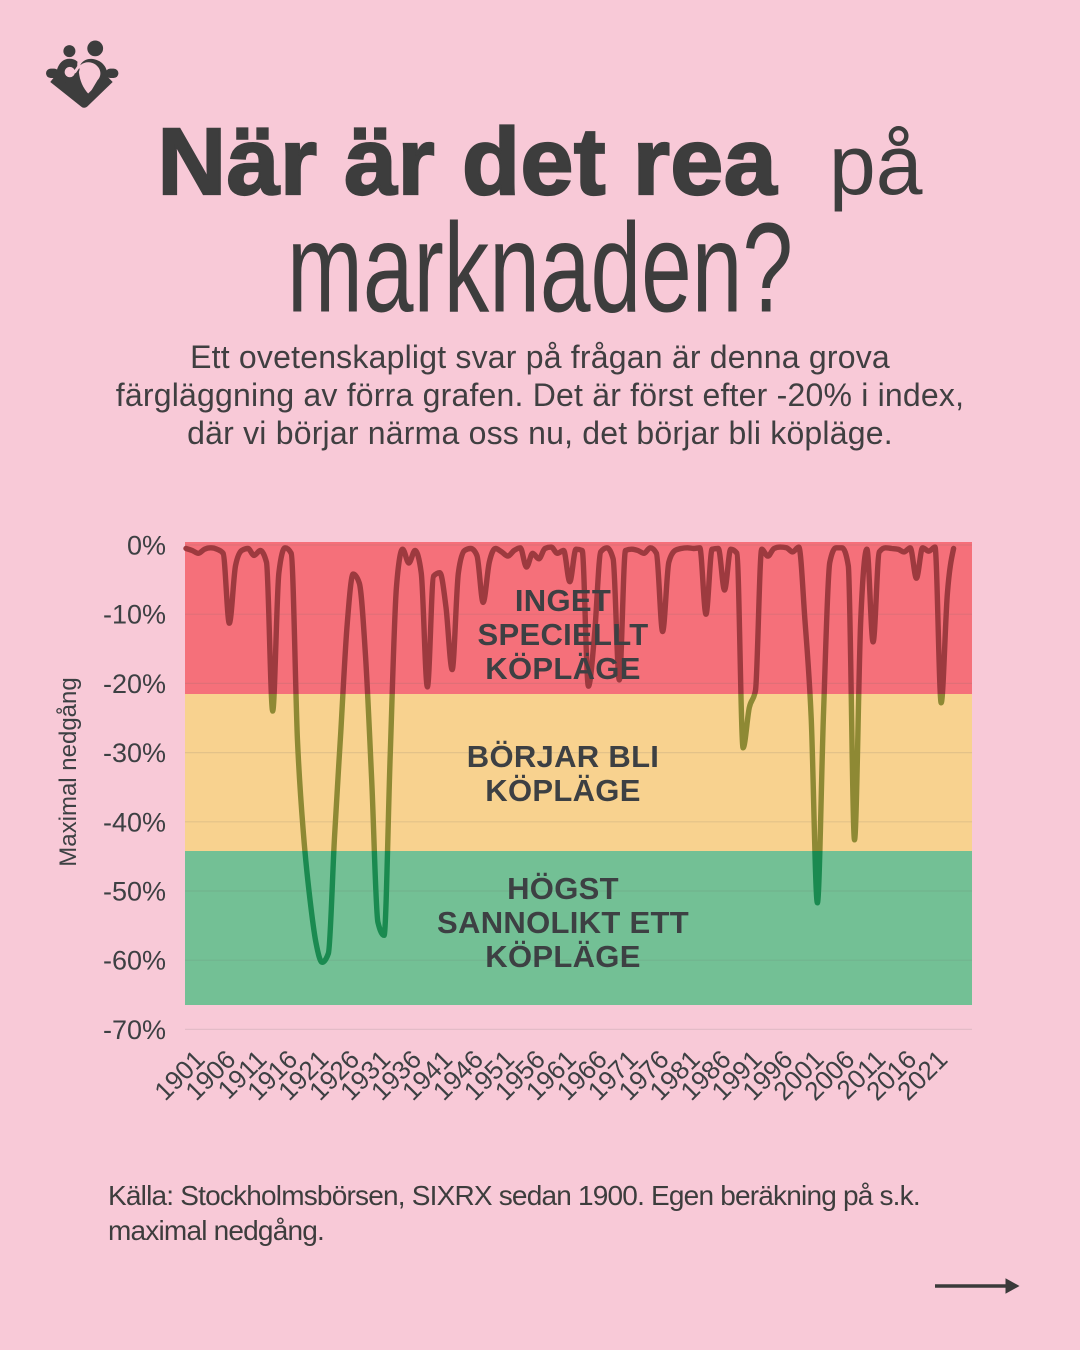 This screenshot has height=1350, width=1080. Describe the element at coordinates (134, 753) in the screenshot. I see `svg-text: -30%` at that location.